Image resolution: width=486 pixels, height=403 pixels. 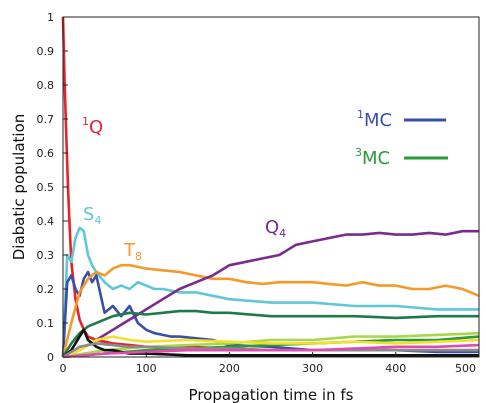 What do you see at coordinates (46, 85) in the screenshot?
I see `y-tick-label: 0.8` at bounding box center [46, 85].